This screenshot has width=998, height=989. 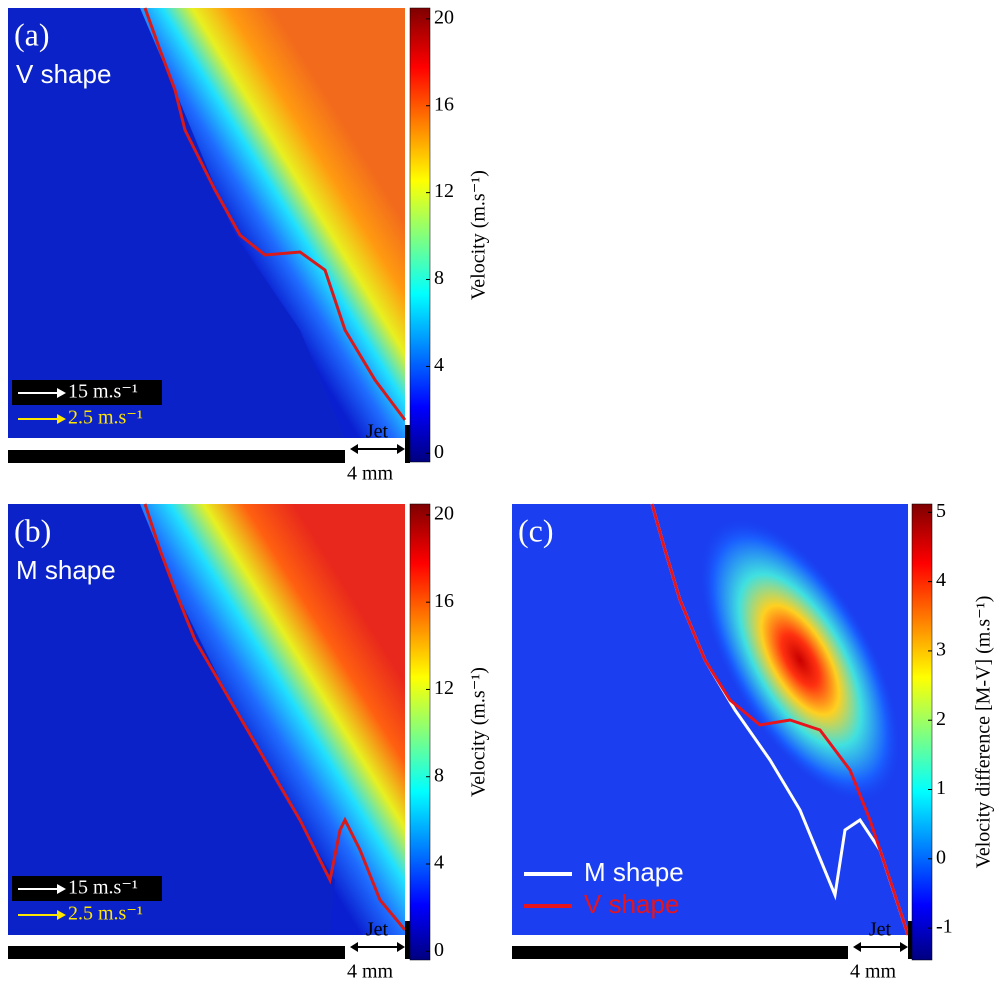 I want to click on colorbar-tick-label: 2, so click(x=941, y=719).